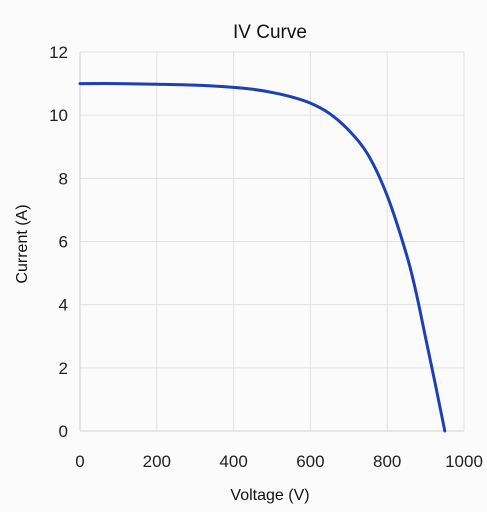 This screenshot has width=487, height=512. I want to click on y-tick-label-6: 12, so click(58, 52).